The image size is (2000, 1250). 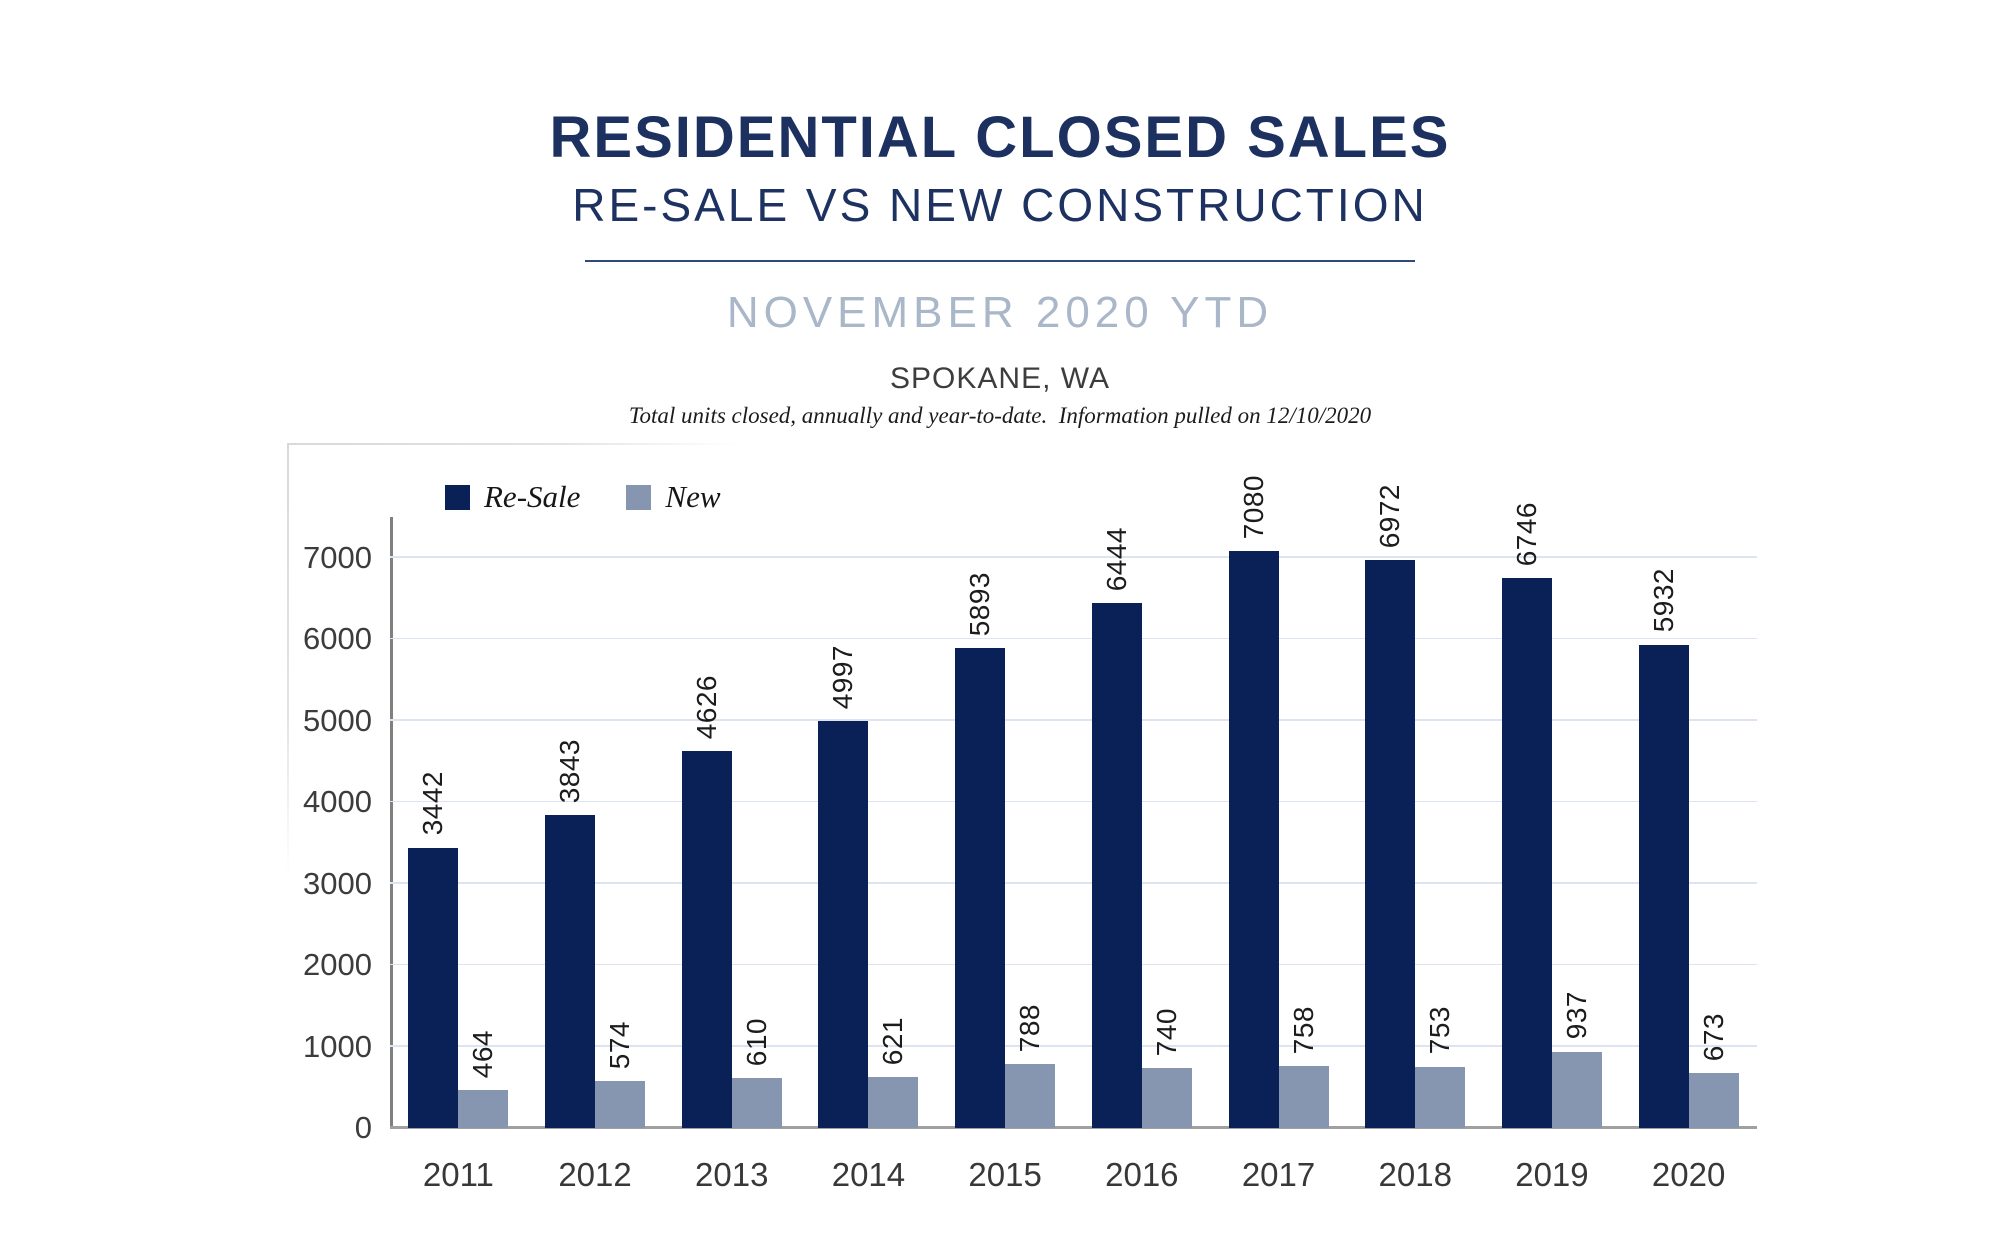 I want to click on bar-resale-2016, so click(x=1116, y=865).